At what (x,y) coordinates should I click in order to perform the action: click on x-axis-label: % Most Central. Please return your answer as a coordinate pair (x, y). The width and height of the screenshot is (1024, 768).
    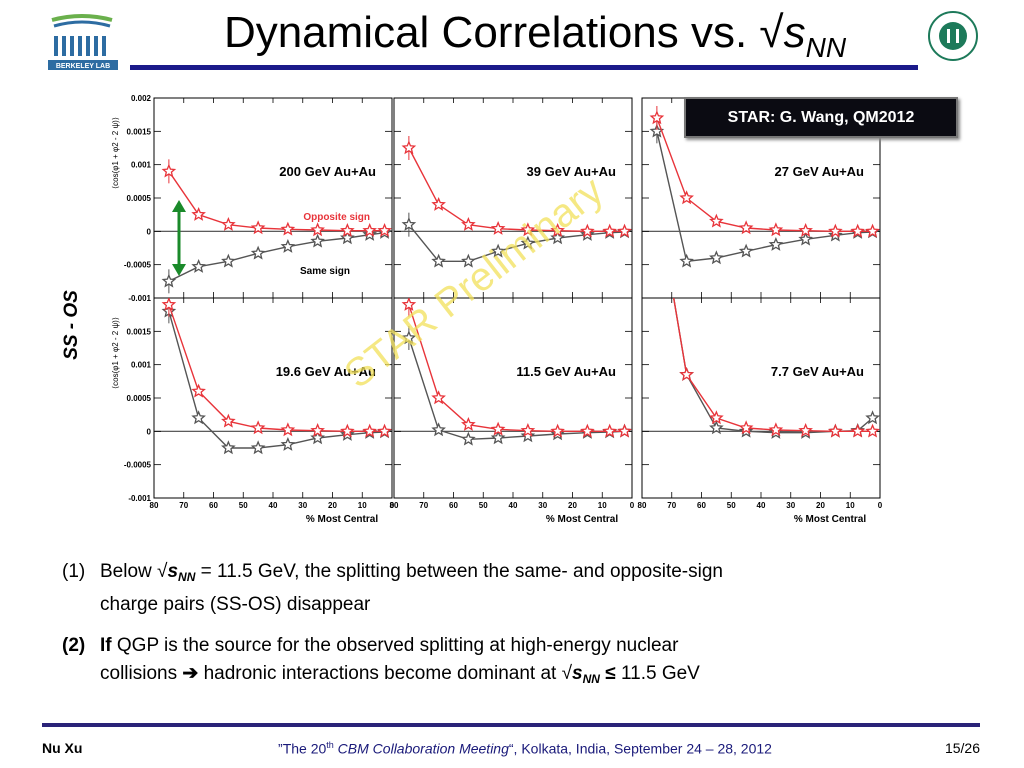
    Looking at the image, I should click on (582, 519).